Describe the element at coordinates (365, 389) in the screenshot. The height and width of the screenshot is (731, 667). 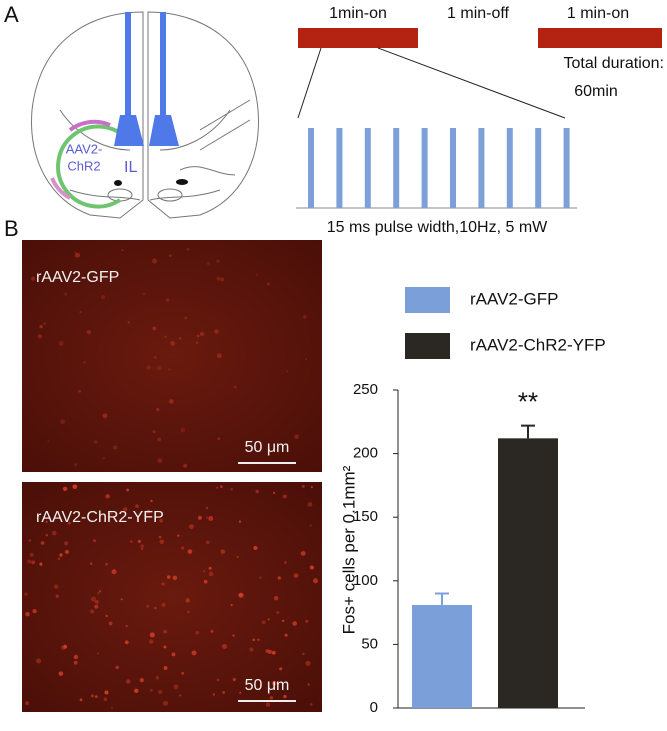
I see `y-tick-label: 250` at that location.